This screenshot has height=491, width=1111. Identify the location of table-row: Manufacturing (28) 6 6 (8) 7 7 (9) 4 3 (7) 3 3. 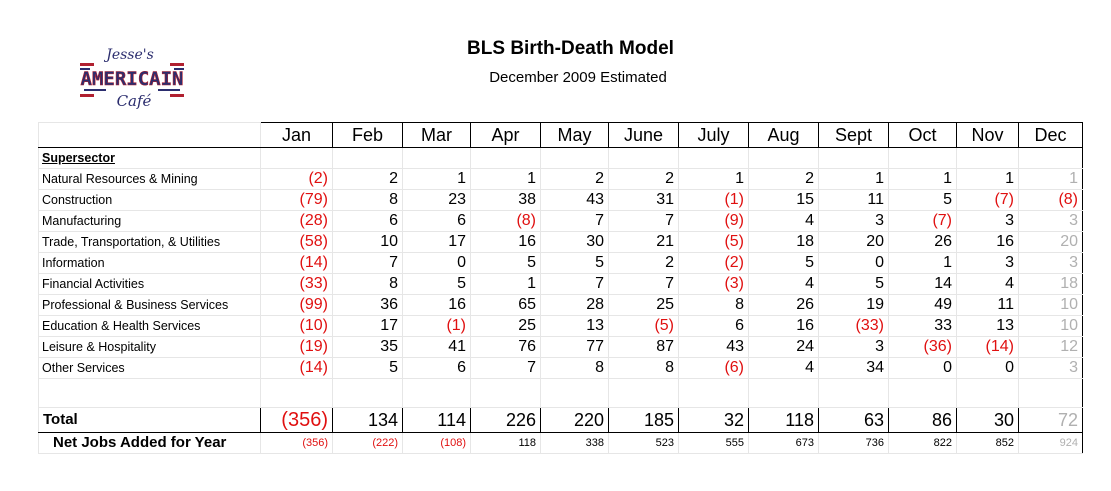
(560, 221).